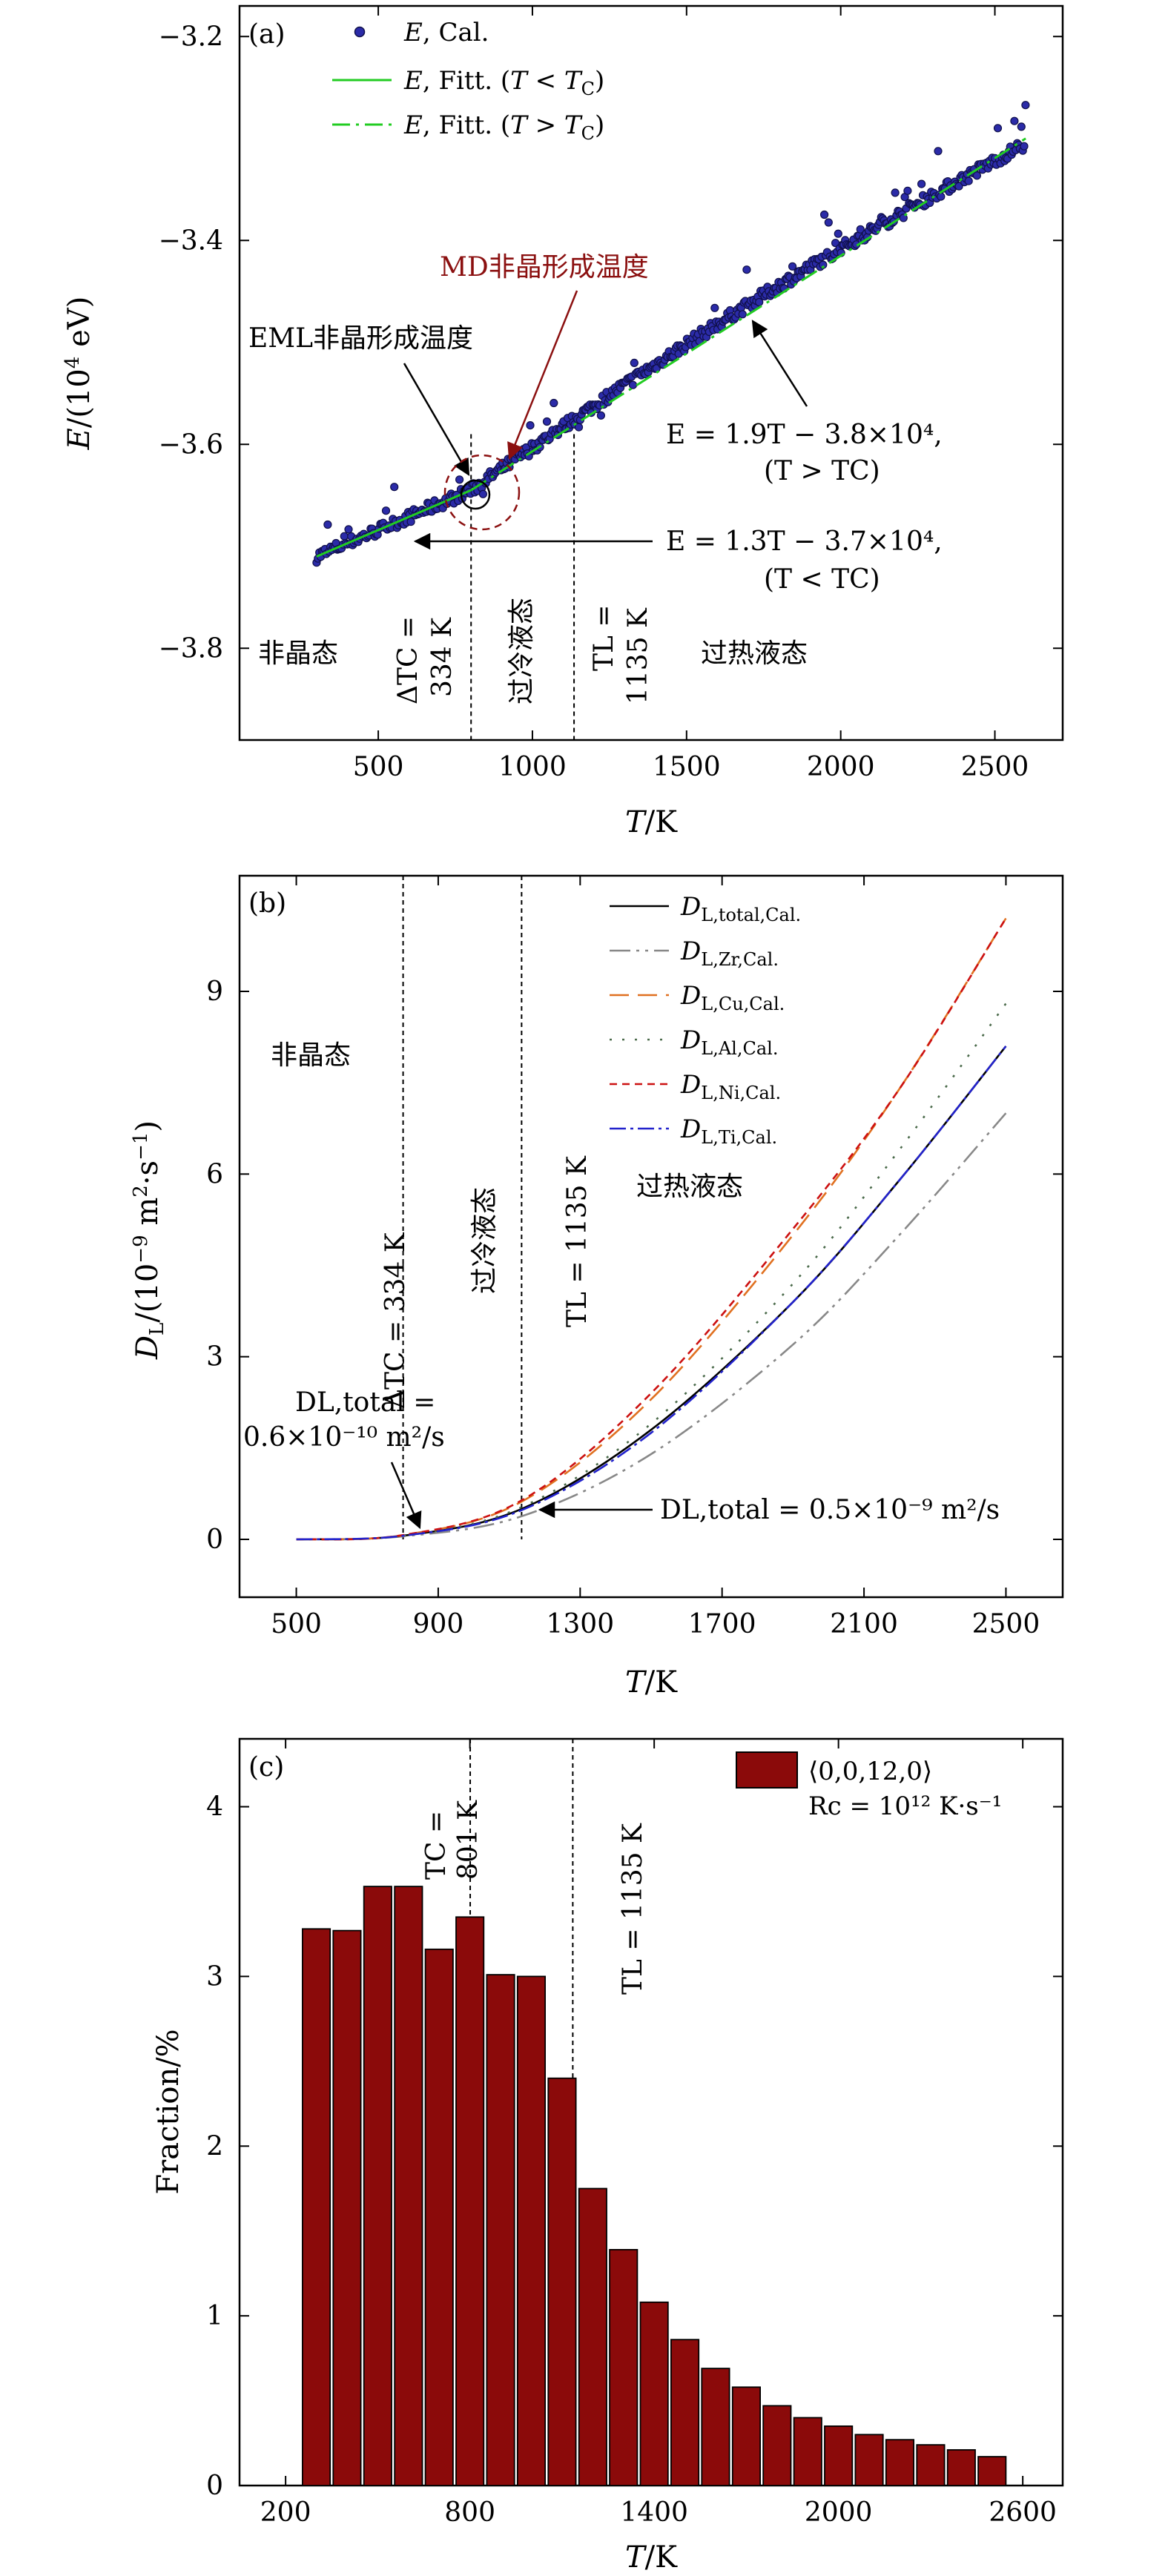  What do you see at coordinates (864, 1624) in the screenshot?
I see `x-tick-label: 2100` at bounding box center [864, 1624].